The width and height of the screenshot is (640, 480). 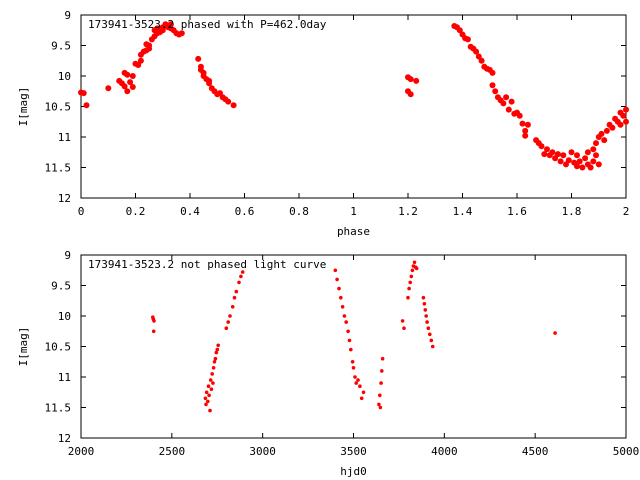 I want to click on x-tick-label: 0.6, so click(x=245, y=211).